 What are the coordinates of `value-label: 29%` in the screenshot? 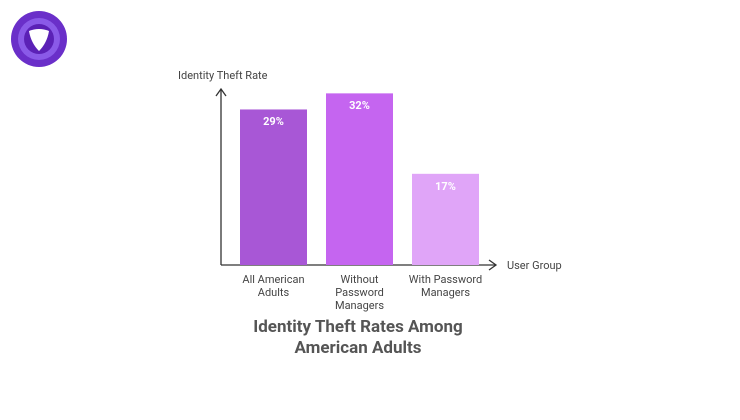 It's located at (273, 122).